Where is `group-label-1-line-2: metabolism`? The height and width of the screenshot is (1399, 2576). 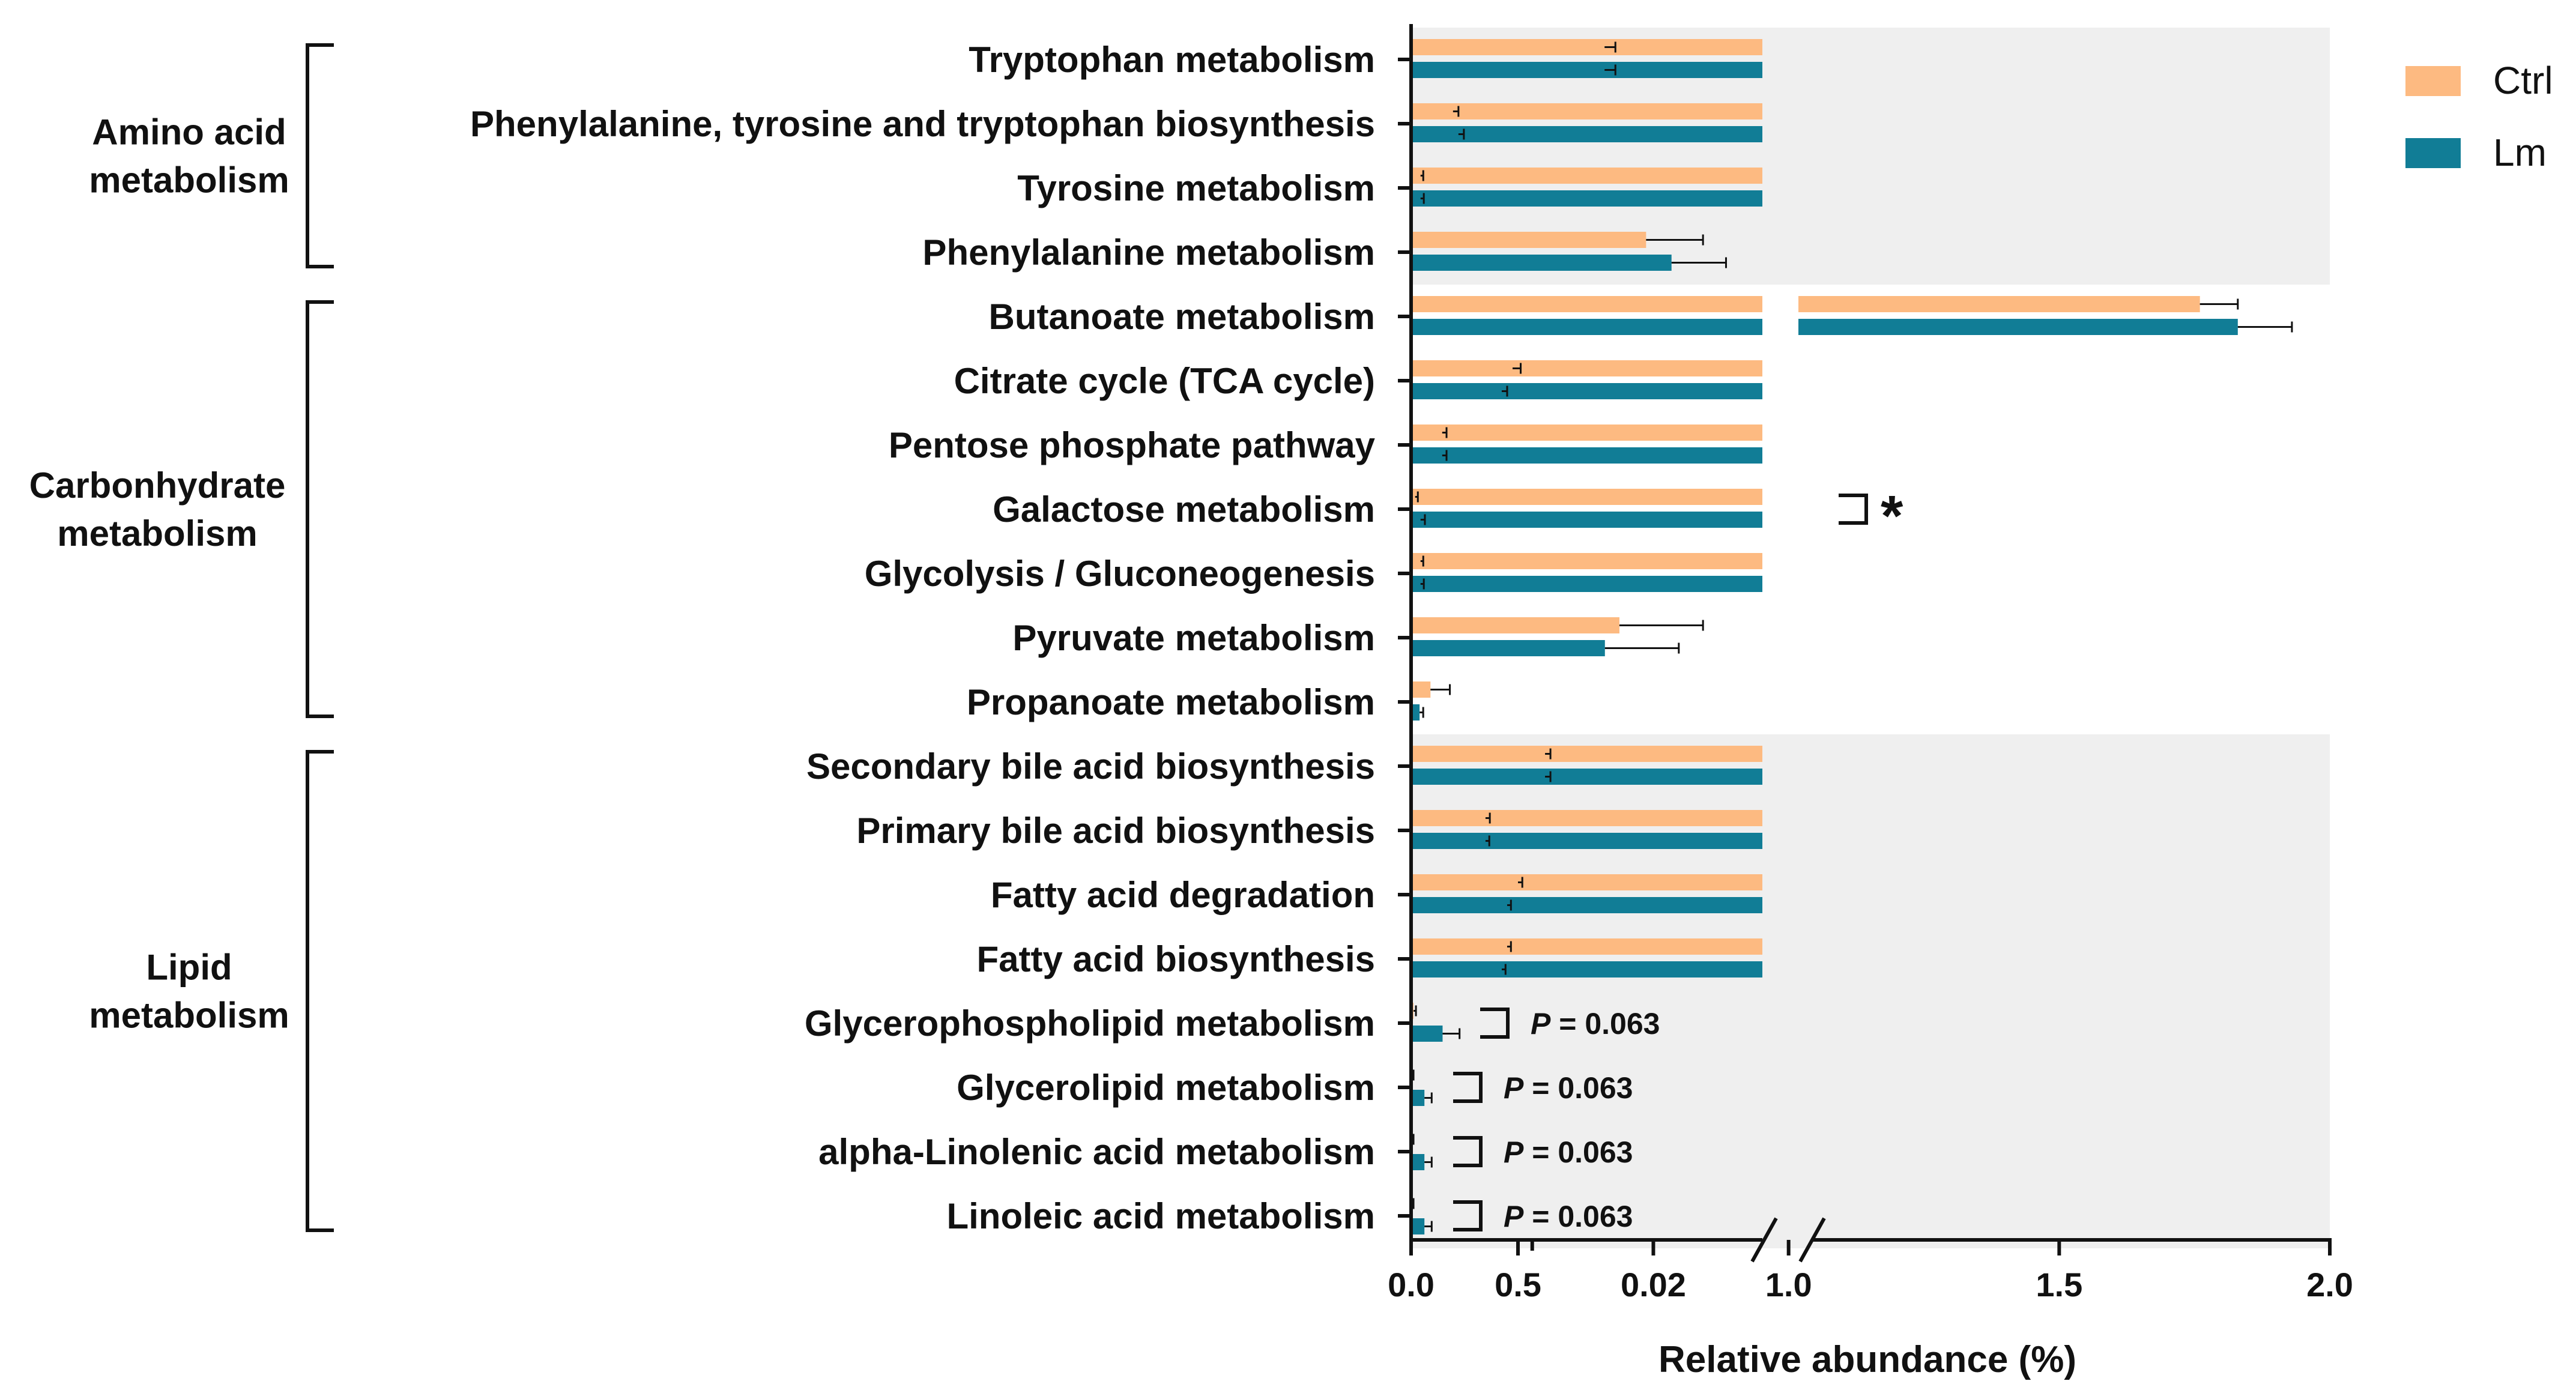
group-label-1-line-2: metabolism is located at coordinates (189, 180).